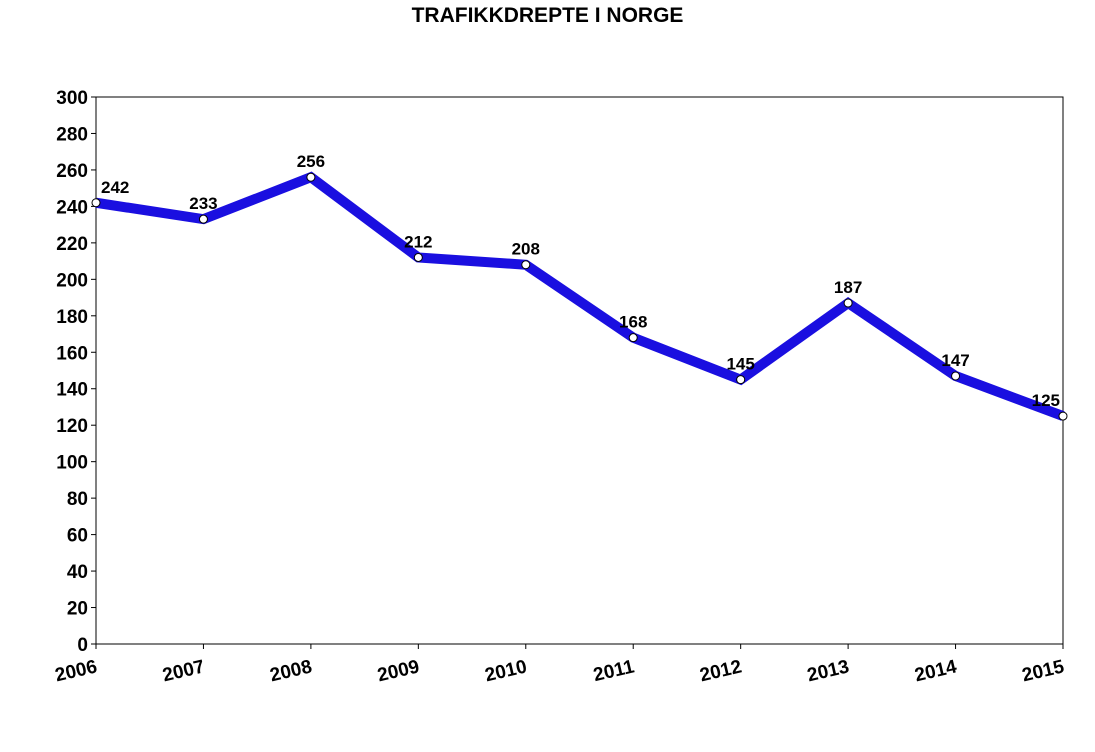 This screenshot has width=1095, height=752. Describe the element at coordinates (1046, 400) in the screenshot. I see `data-label: 125` at that location.